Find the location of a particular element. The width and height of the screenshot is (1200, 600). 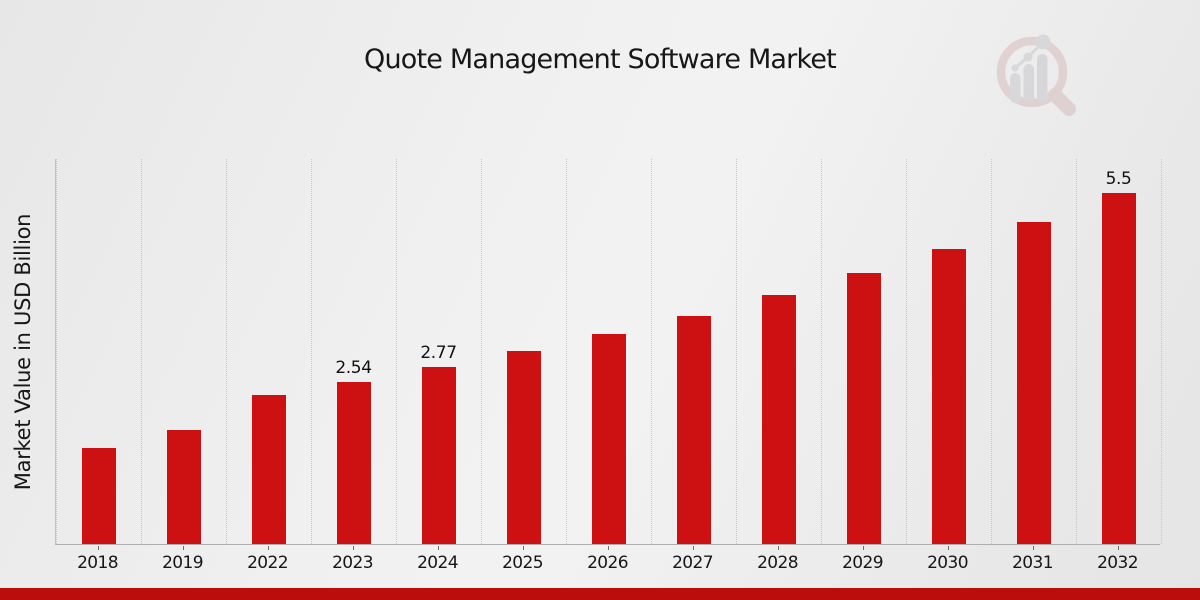

magnifier-bar-chart-logo-icon is located at coordinates (1042, 74).